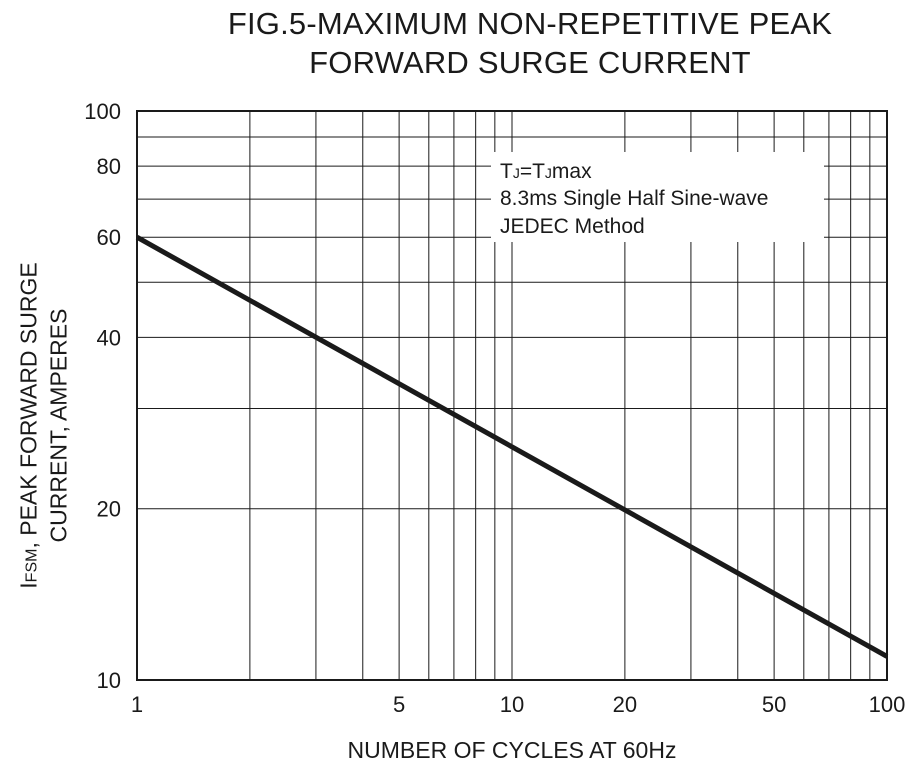 Image resolution: width=915 pixels, height=772 pixels. I want to click on y-tick-label-60: 60, so click(109, 237).